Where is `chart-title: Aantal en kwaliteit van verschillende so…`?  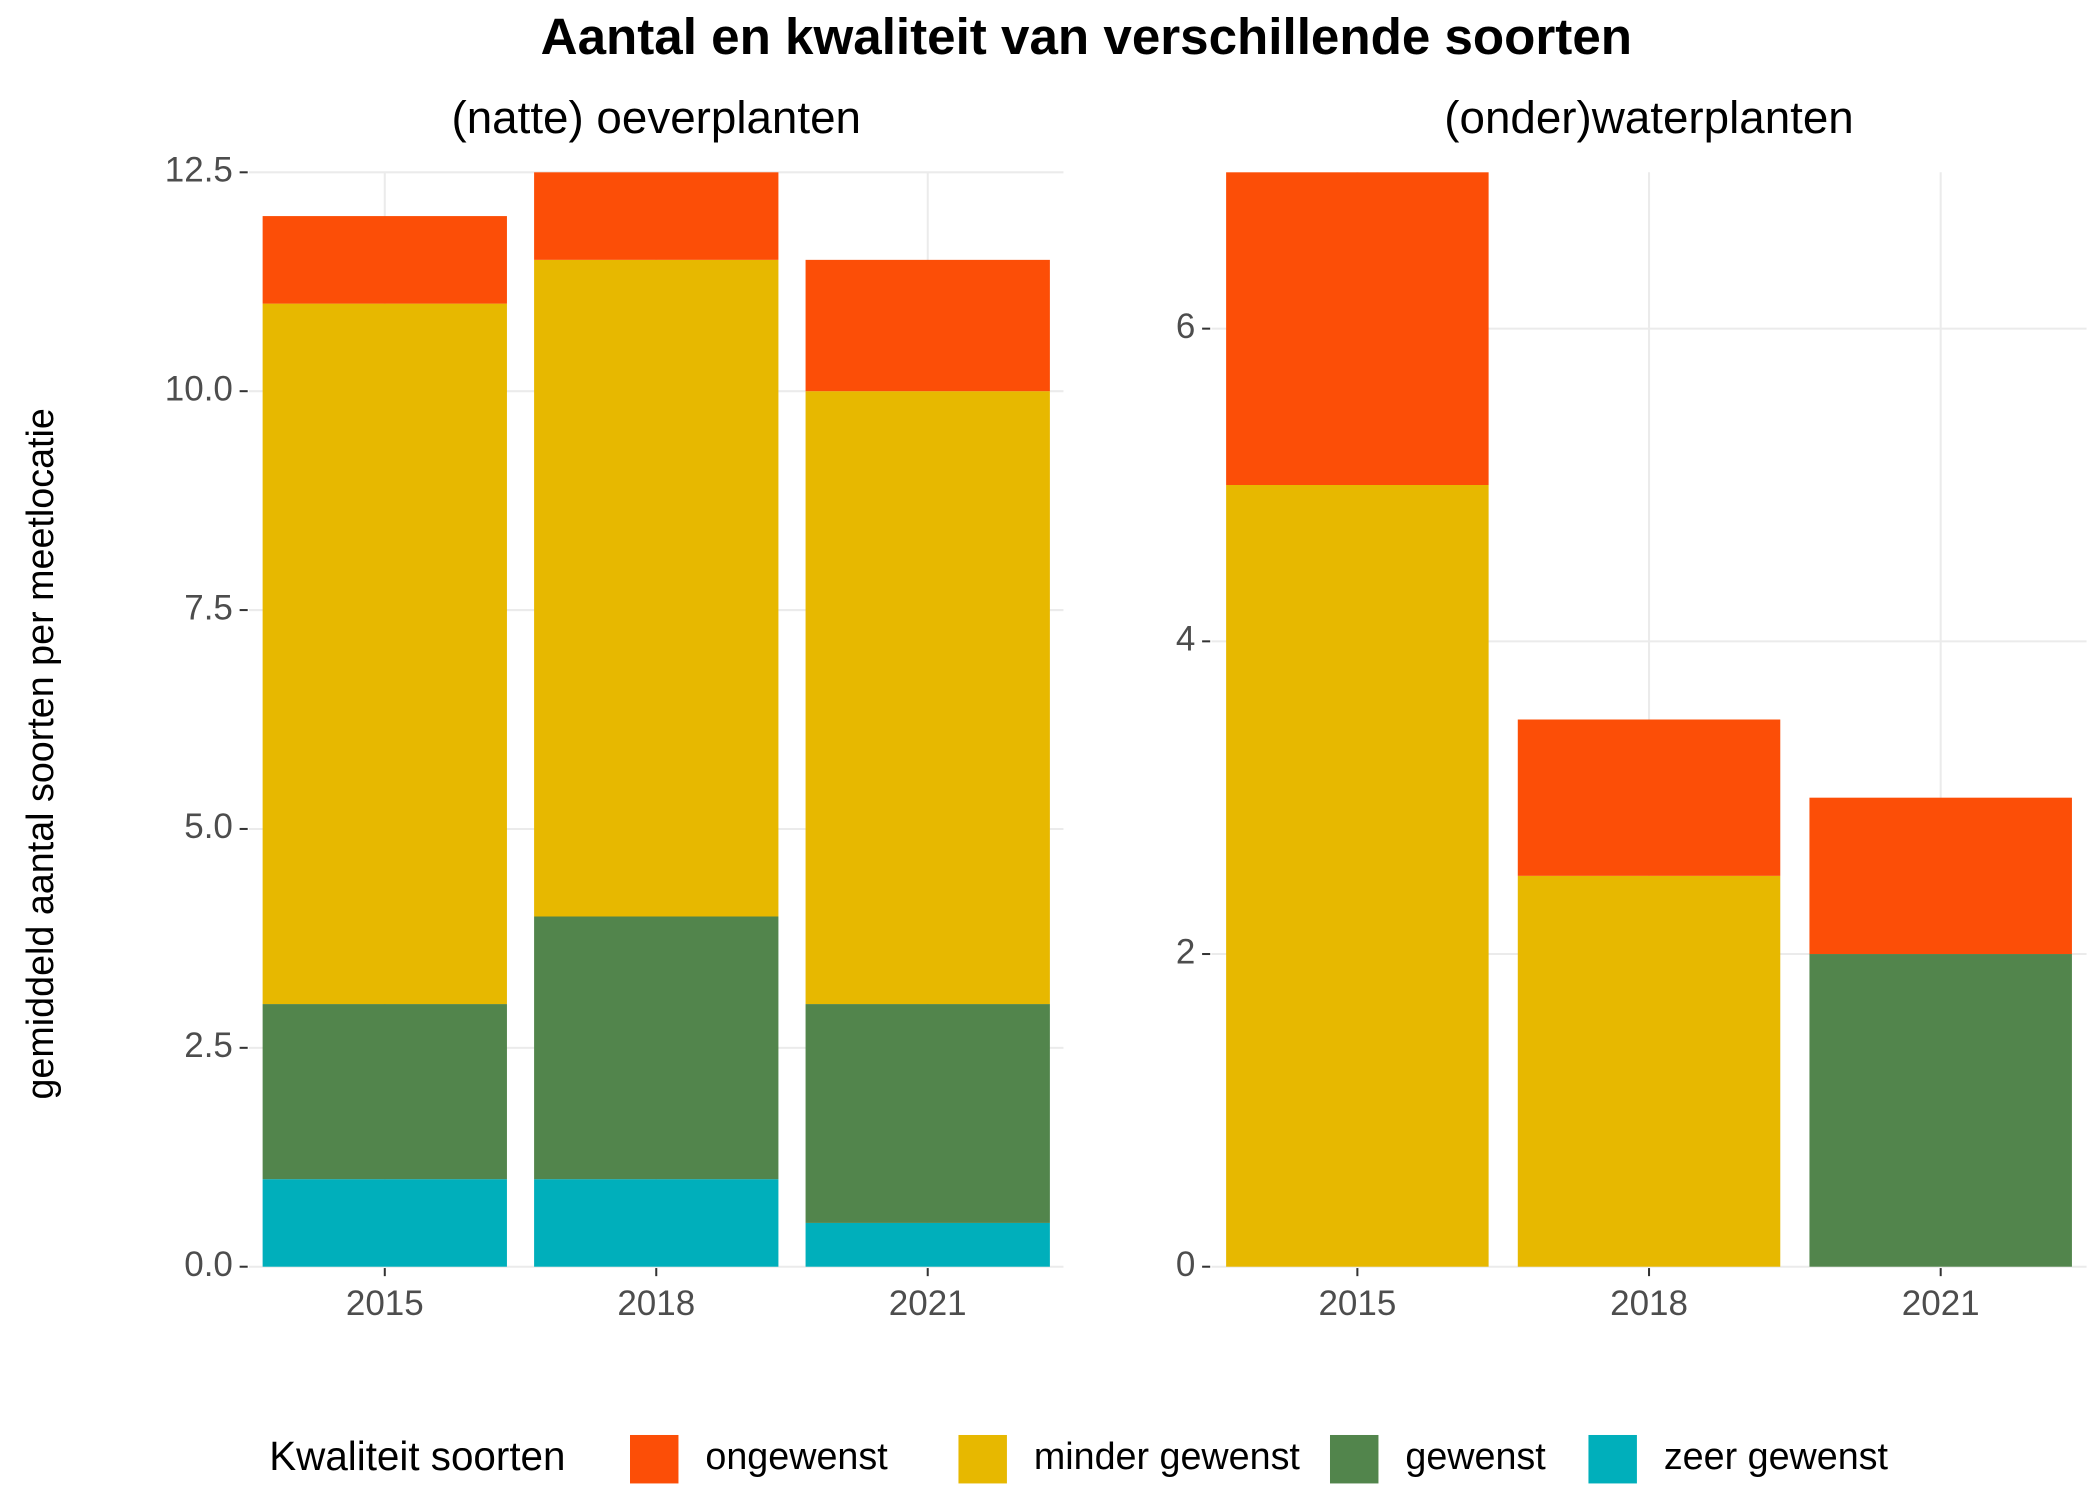 chart-title: Aantal en kwaliteit van verschillende so… is located at coordinates (1086, 36).